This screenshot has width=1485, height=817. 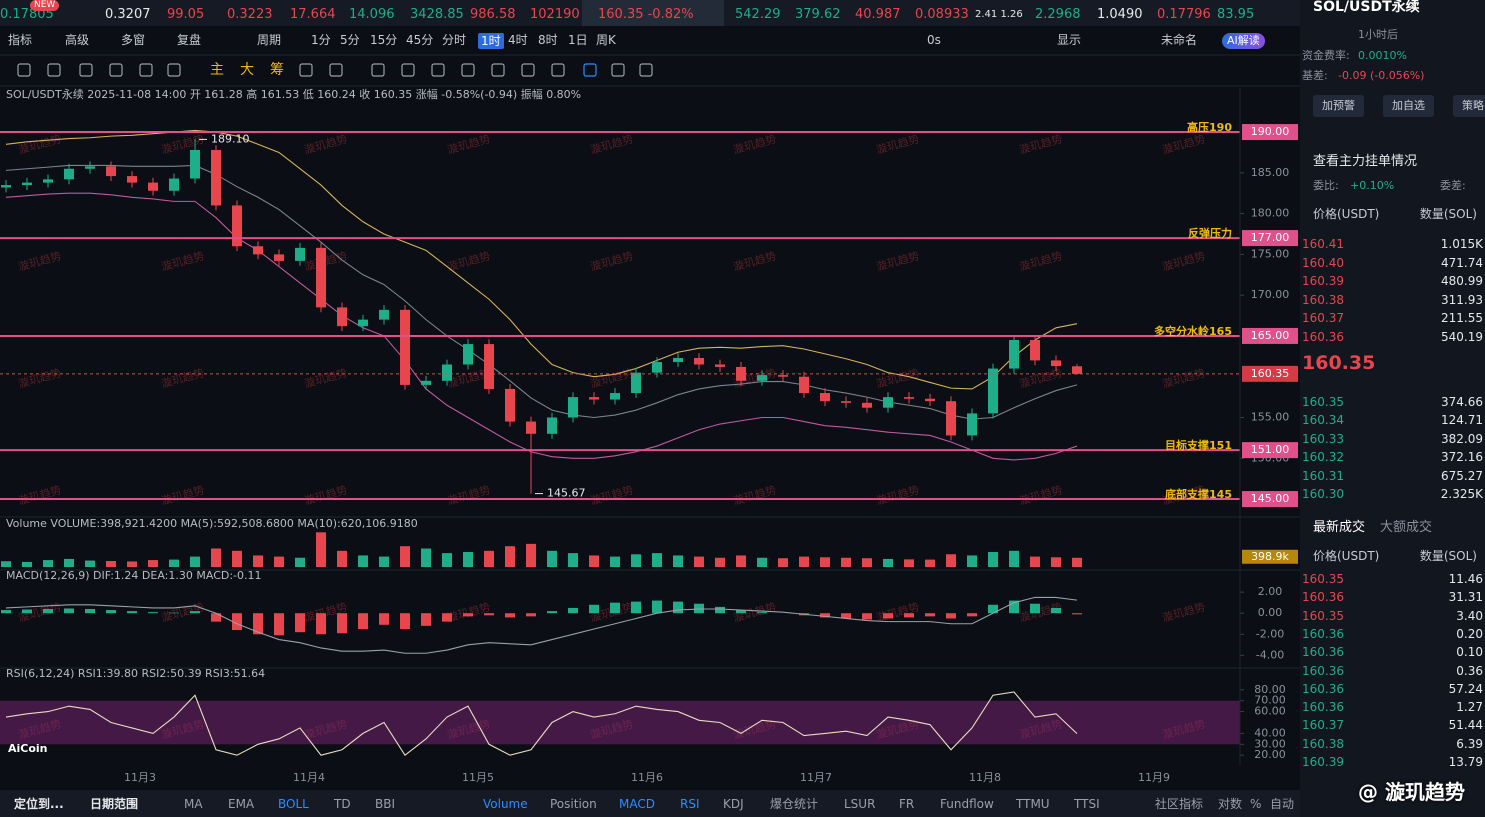 I want to click on toolbar-right-item: 0s, so click(x=934, y=40).